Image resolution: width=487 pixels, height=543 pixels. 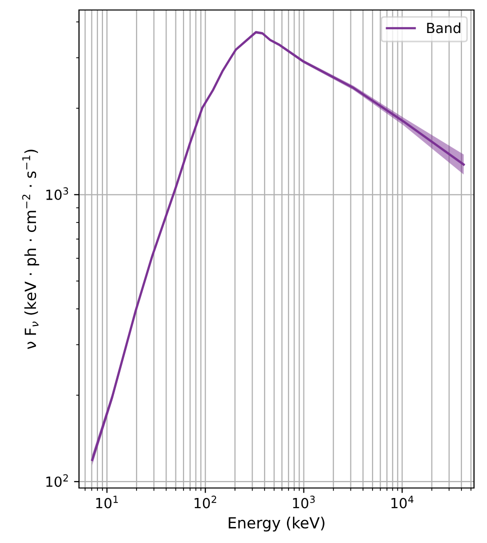 What do you see at coordinates (402, 502) in the screenshot?
I see `x-tick-label: 10$^{4}$` at bounding box center [402, 502].